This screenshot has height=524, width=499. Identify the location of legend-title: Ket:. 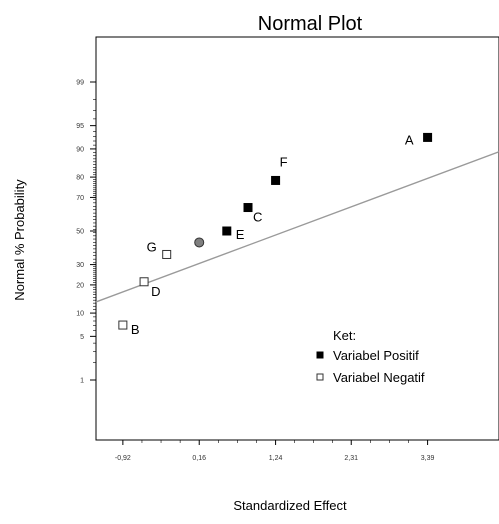
(344, 335).